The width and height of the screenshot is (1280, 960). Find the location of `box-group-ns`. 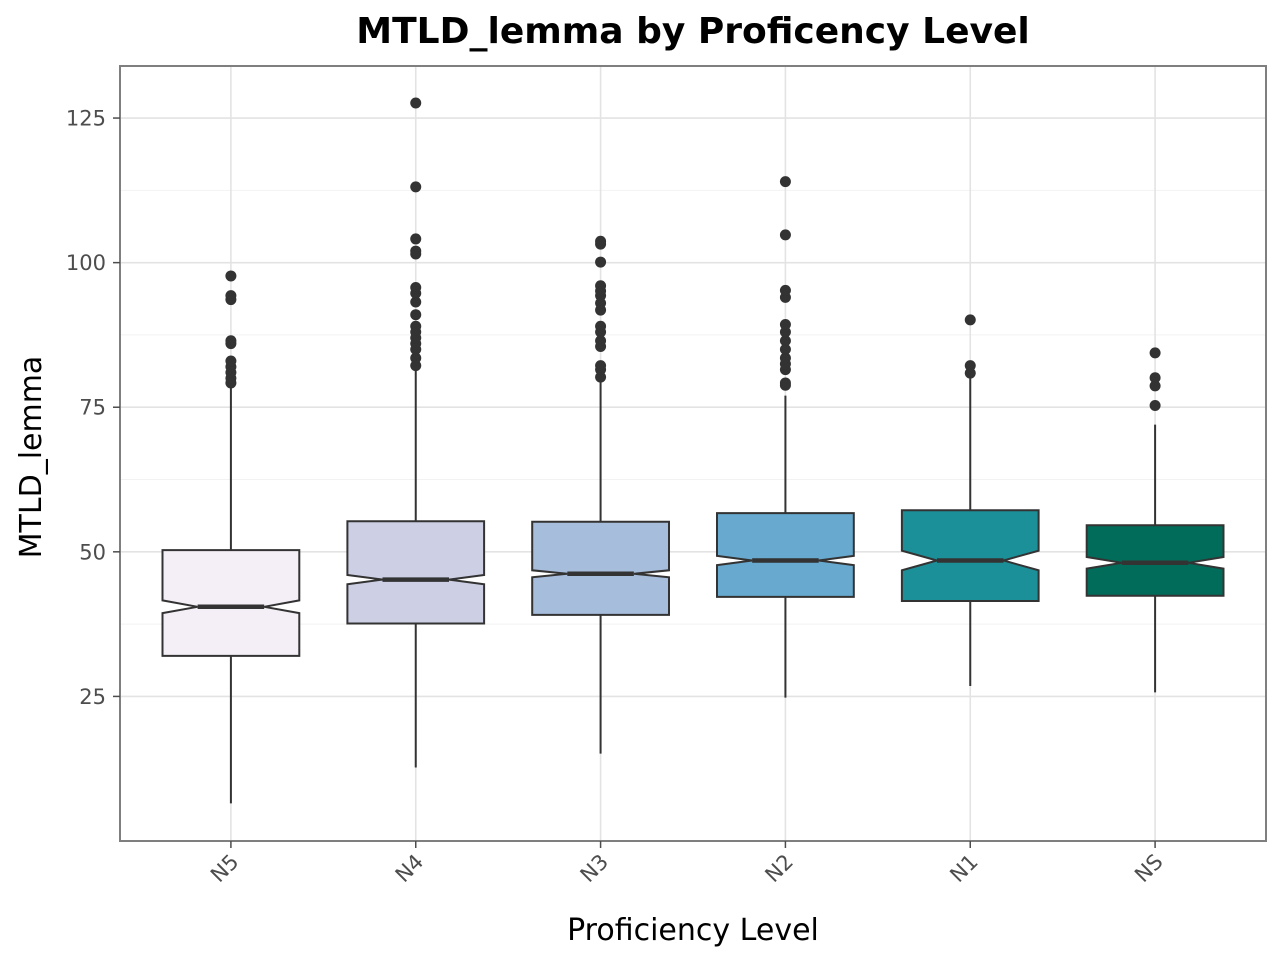

box-group-ns is located at coordinates (1155, 520).